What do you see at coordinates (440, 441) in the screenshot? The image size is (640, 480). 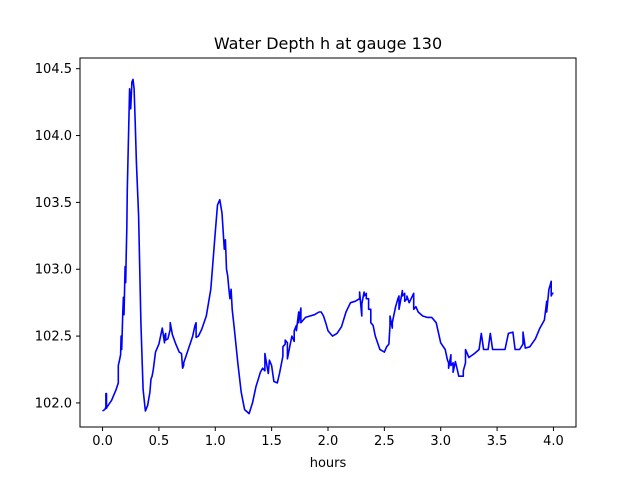 I see `x-tick-label: 3.0` at bounding box center [440, 441].